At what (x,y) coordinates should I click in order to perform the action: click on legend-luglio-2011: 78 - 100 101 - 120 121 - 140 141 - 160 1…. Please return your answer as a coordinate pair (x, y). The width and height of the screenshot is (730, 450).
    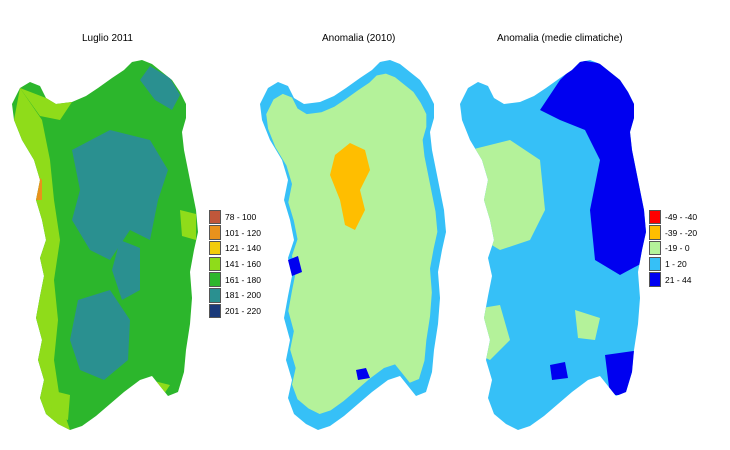
    Looking at the image, I should click on (235, 264).